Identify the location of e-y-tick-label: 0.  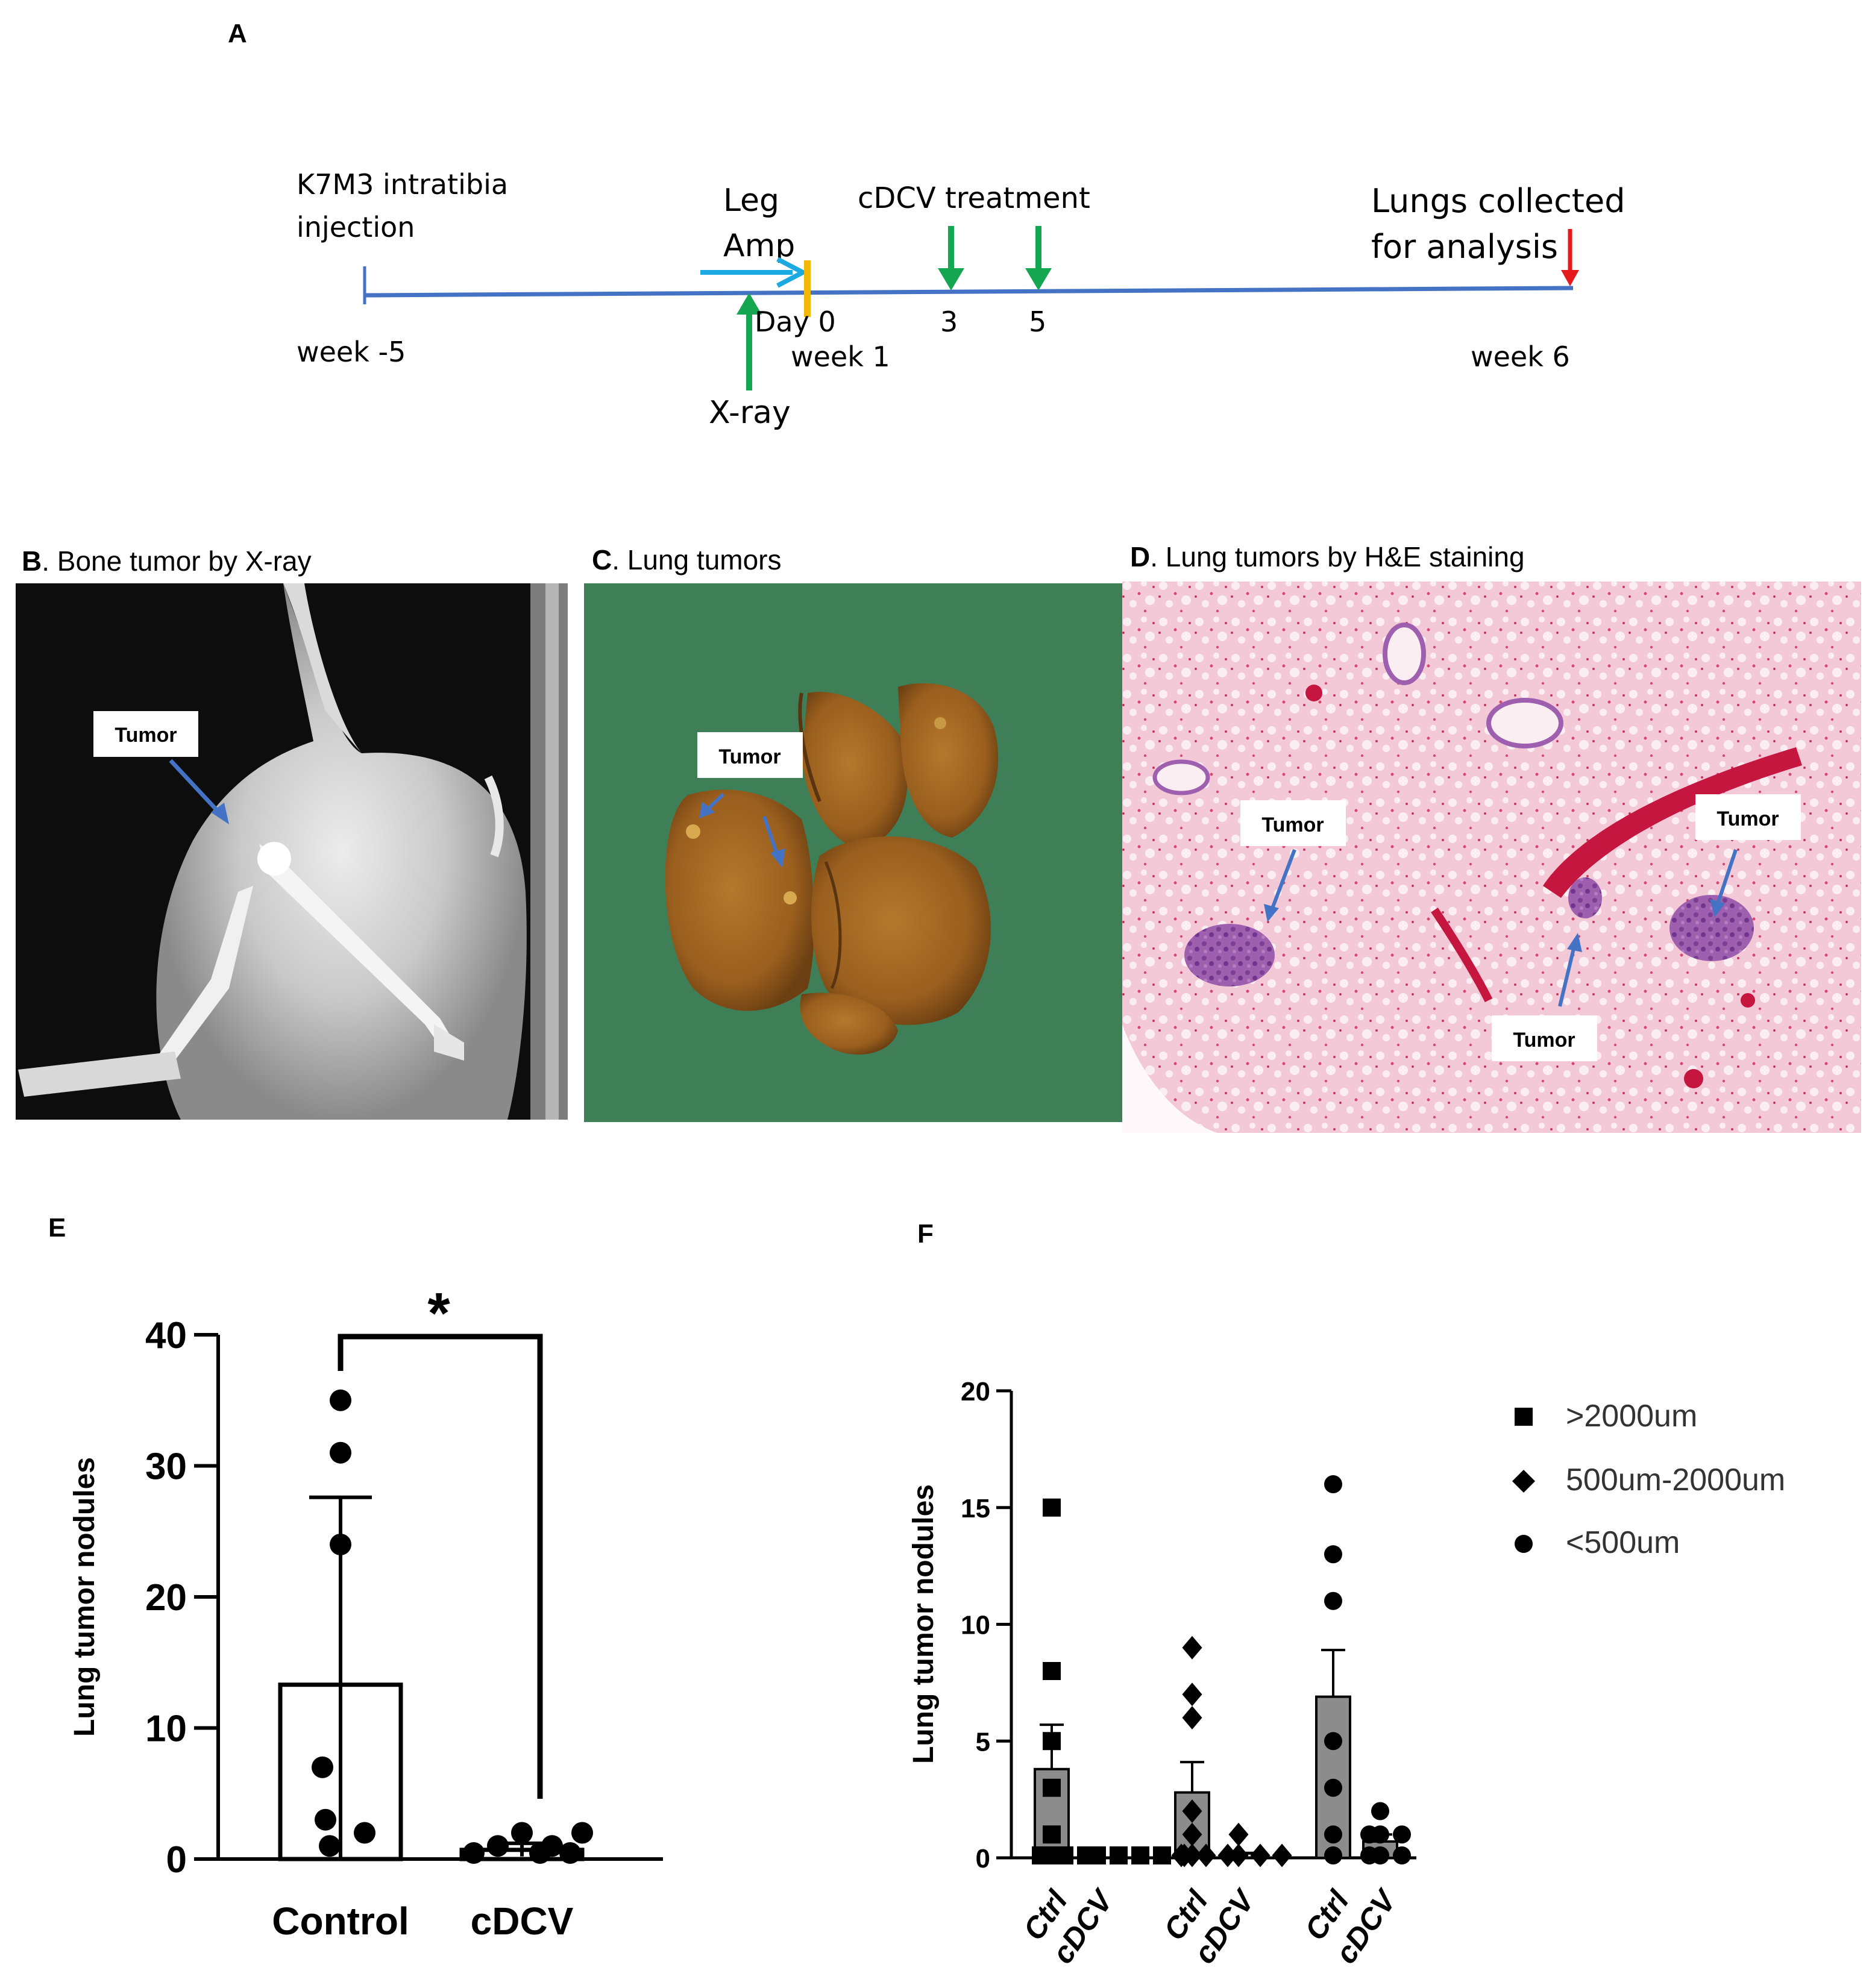
(176, 1860).